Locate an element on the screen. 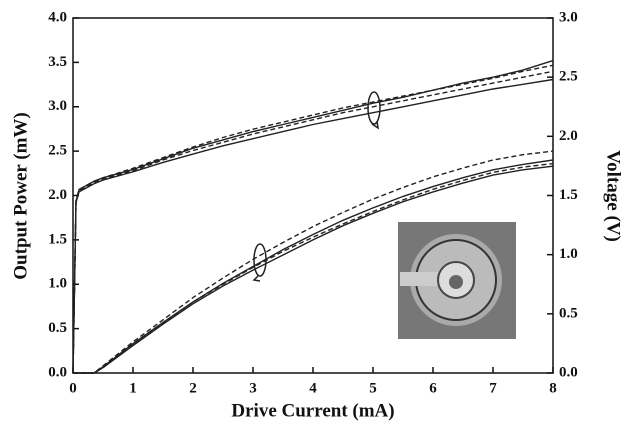 Image resolution: width=627 pixels, height=430 pixels. y-tick-label: 0.0 is located at coordinates (57, 372).